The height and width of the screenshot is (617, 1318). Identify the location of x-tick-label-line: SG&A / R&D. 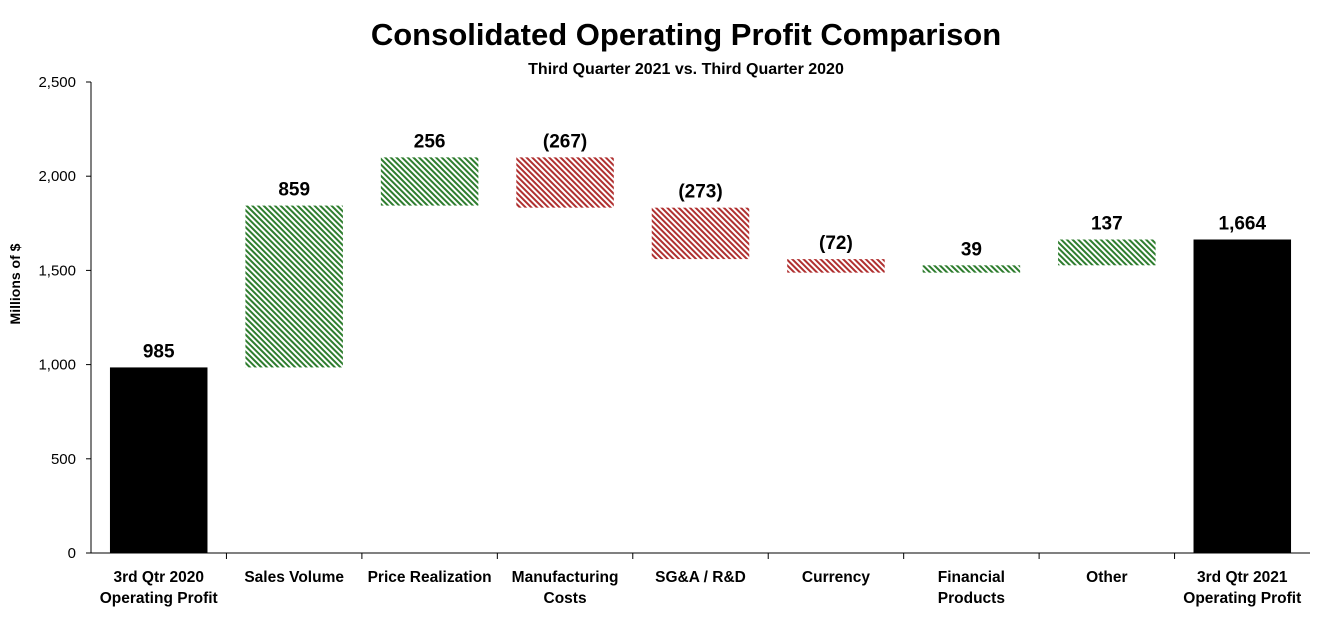
(700, 577).